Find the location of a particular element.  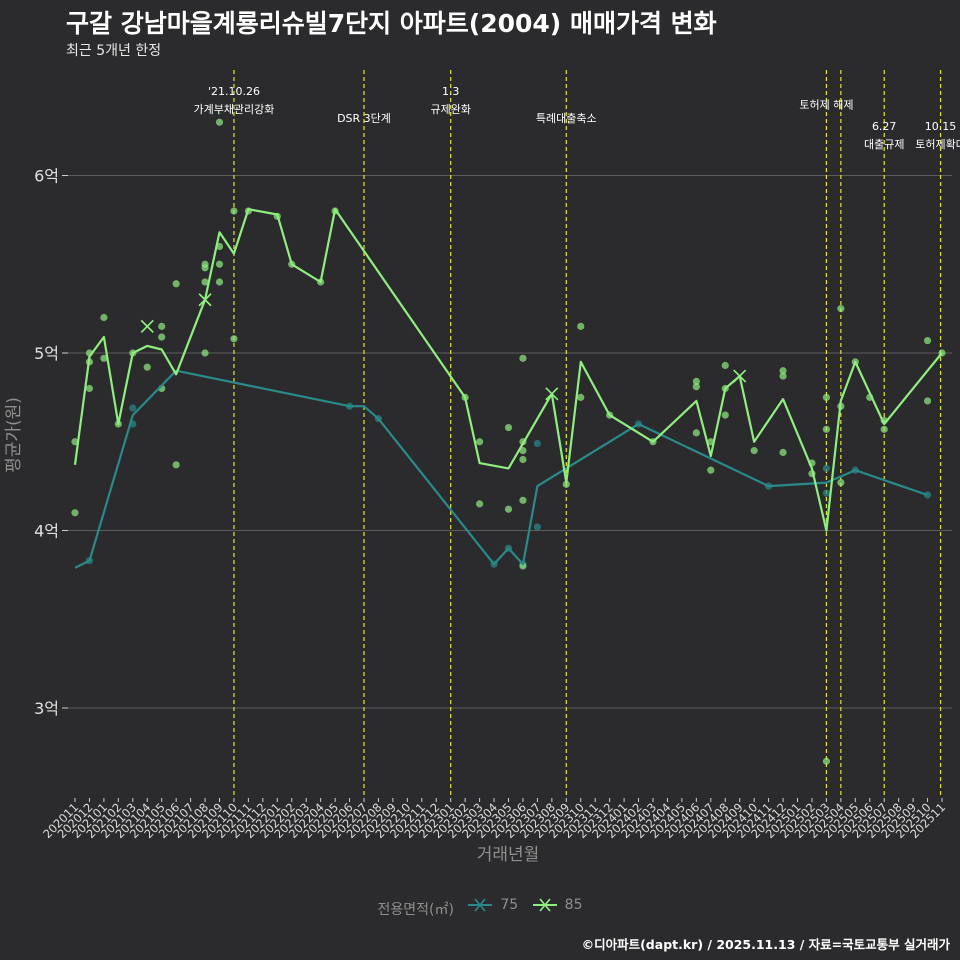

event-label-7-1: 토허제확대 is located at coordinates (937, 144).